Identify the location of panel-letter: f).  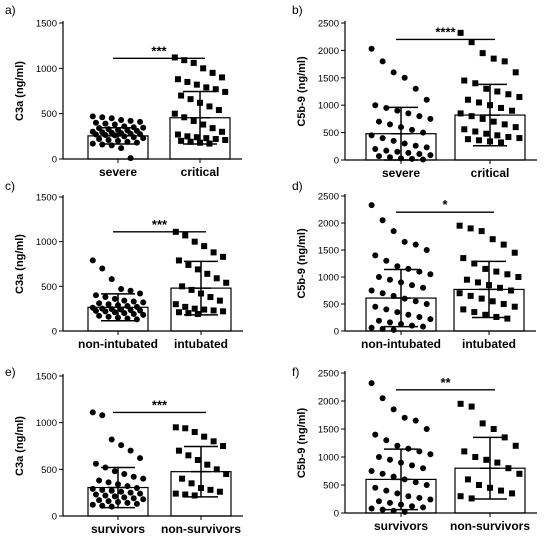
(295, 372).